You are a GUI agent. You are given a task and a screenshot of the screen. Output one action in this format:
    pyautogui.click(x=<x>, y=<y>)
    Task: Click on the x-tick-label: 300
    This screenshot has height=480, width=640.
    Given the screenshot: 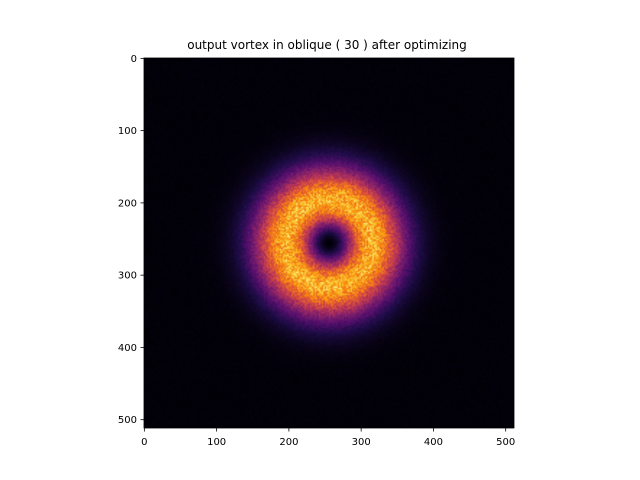 What is the action you would take?
    pyautogui.click(x=361, y=442)
    